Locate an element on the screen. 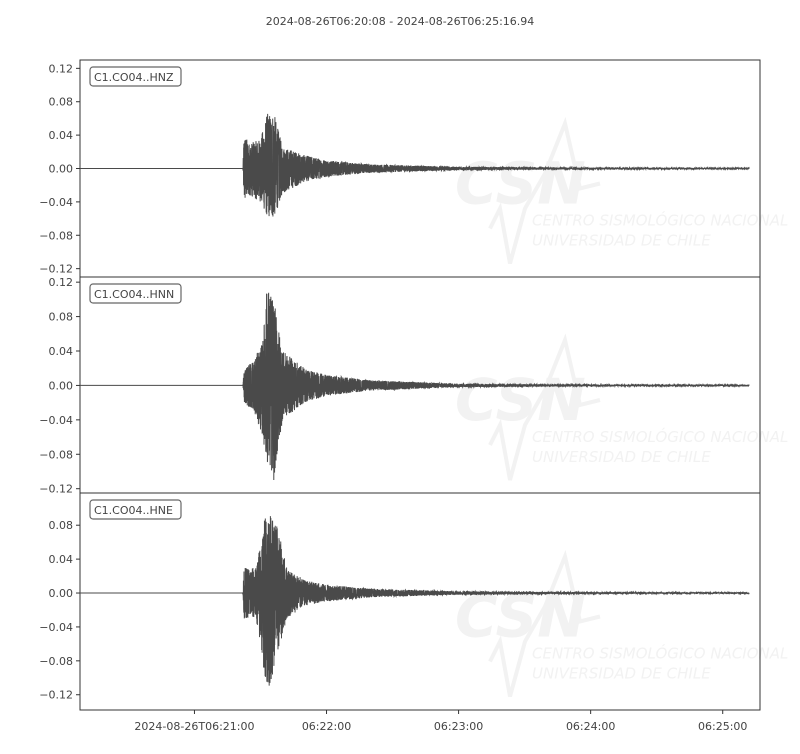  trace-label-text: C1.CO04..HNN is located at coordinates (134, 294).